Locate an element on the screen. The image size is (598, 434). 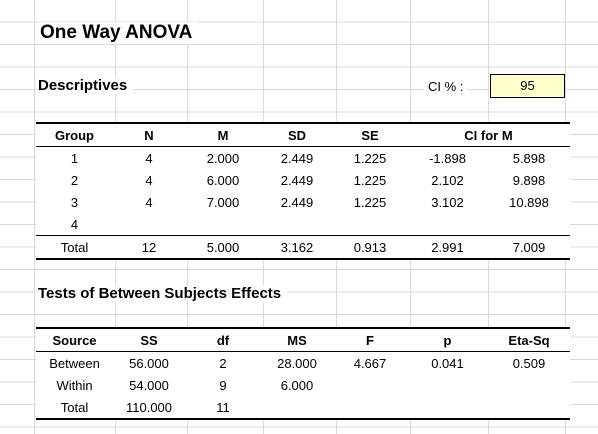
cell-group: 3 is located at coordinates (74, 202).